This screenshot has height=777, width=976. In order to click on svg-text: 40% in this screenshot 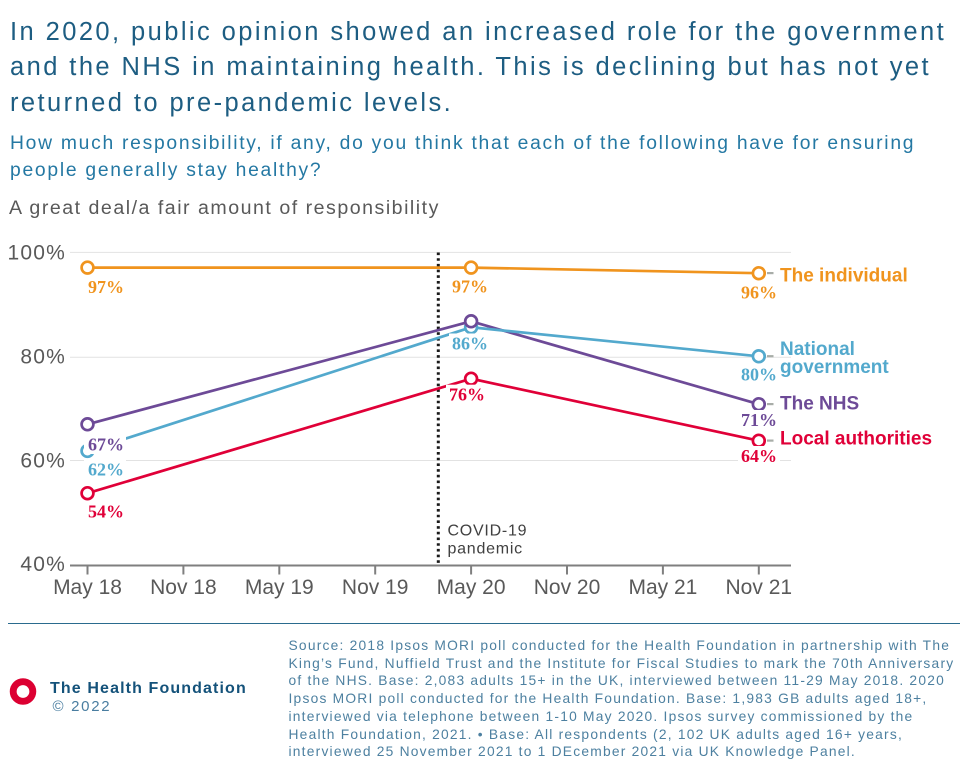, I will do `click(43, 564)`.